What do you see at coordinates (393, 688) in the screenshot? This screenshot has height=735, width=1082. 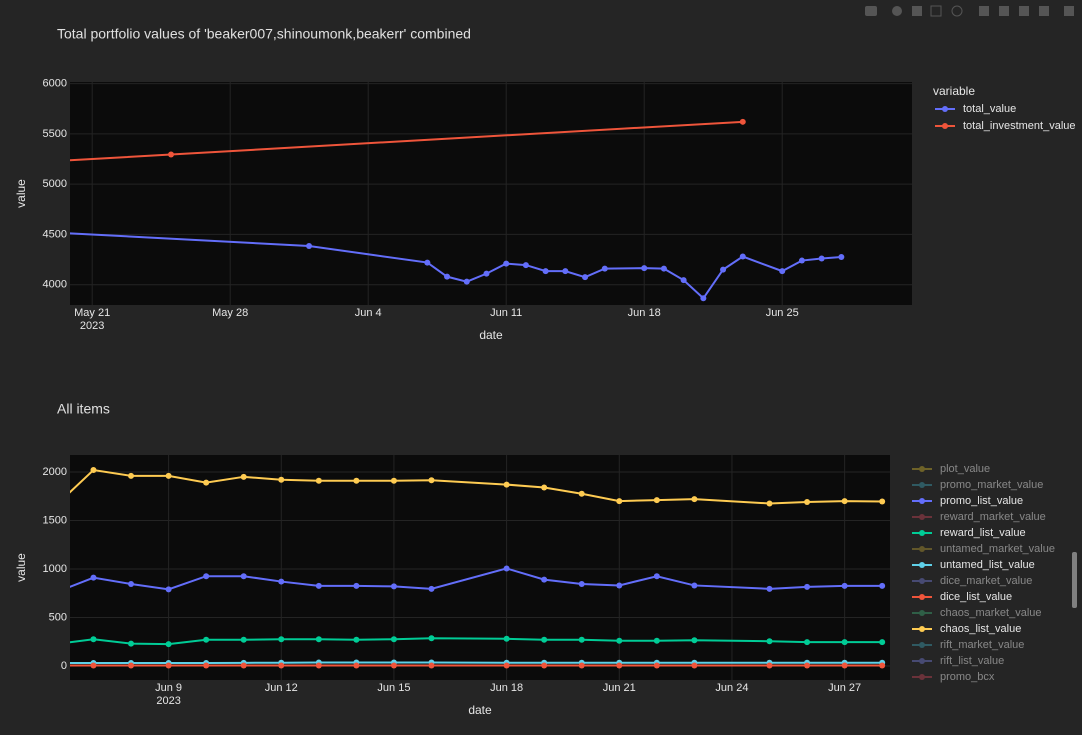 I see `x-tick-label: Jun 15` at bounding box center [393, 688].